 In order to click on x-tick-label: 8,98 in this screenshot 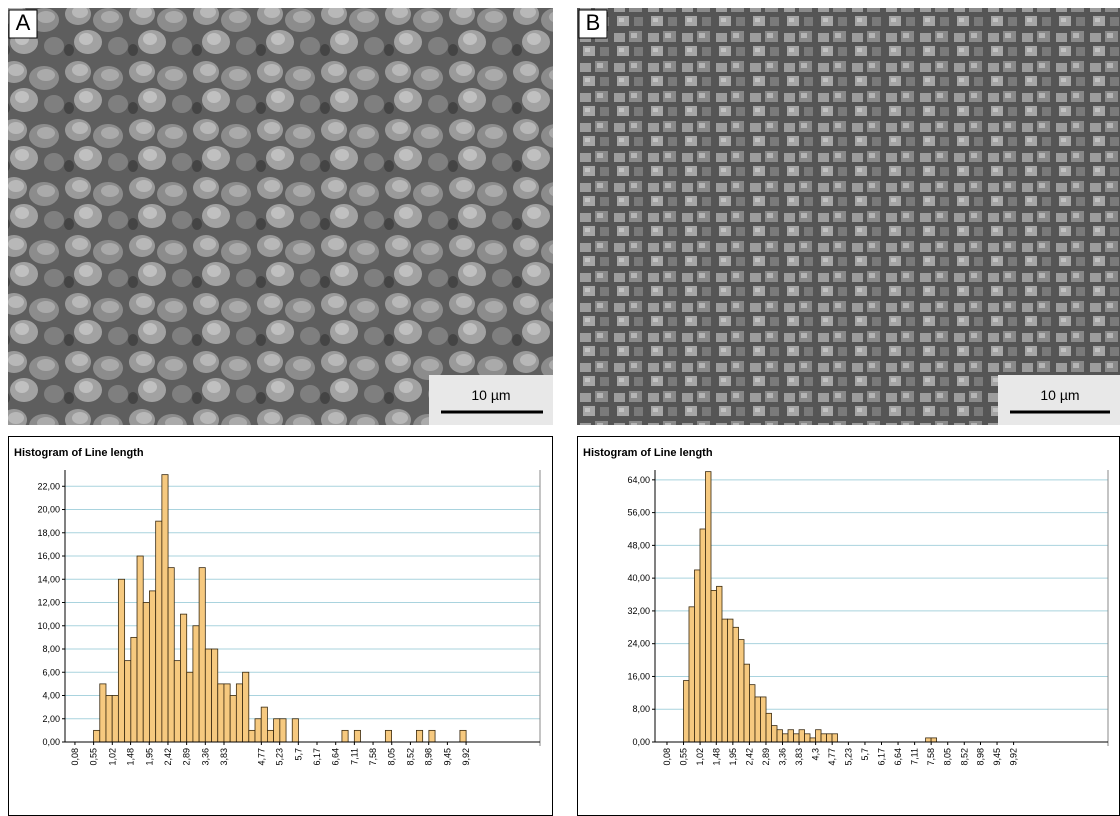, I will do `click(980, 757)`.